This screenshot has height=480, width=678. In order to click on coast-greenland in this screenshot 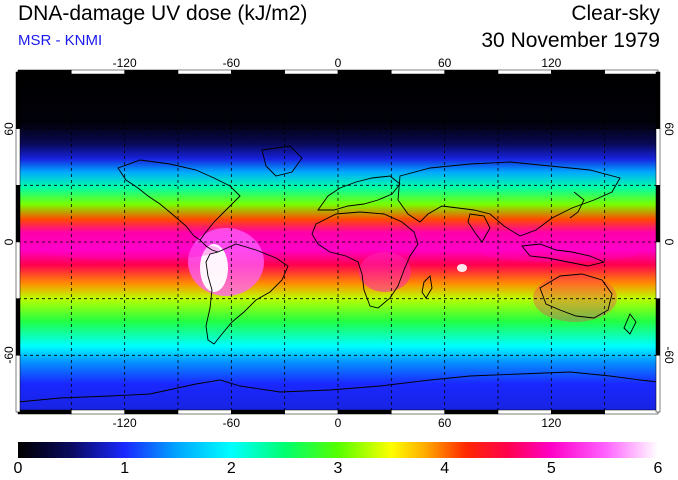, I will do `click(282, 161)`.